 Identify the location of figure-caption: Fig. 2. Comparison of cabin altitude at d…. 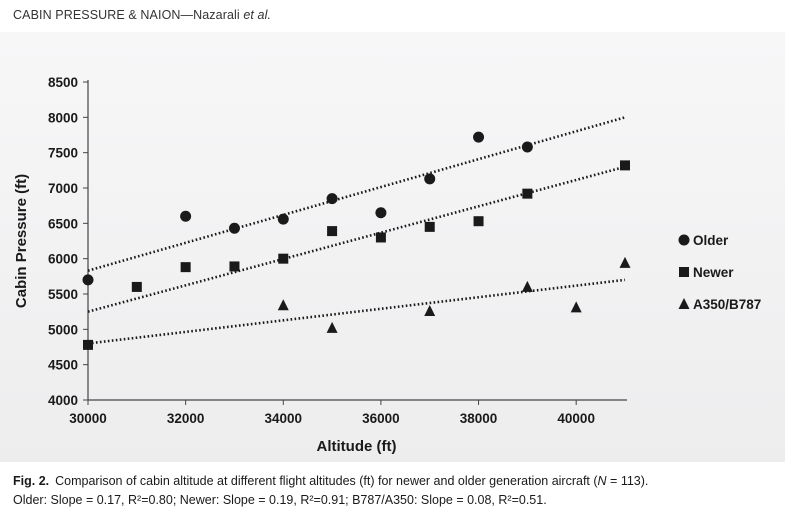
(395, 491).